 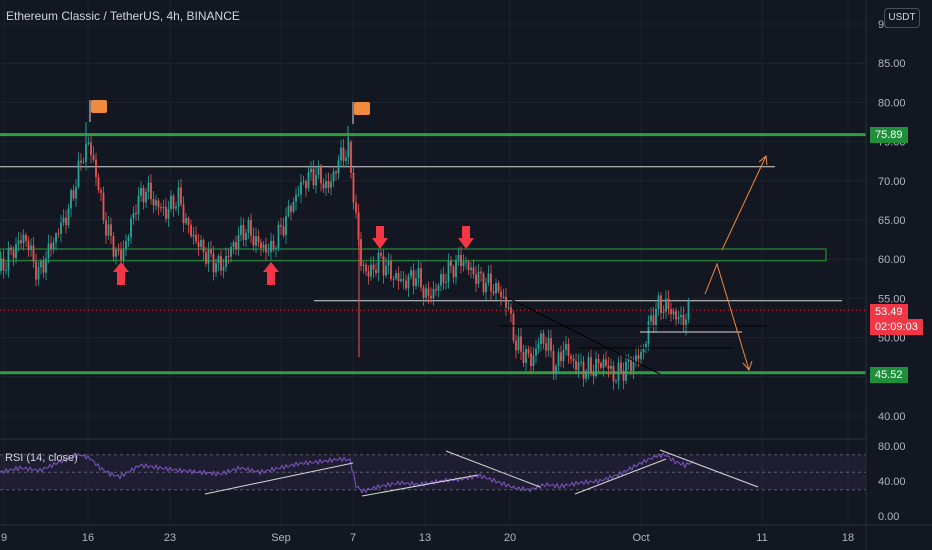 I want to click on projection-arrowhead, so click(x=763, y=160).